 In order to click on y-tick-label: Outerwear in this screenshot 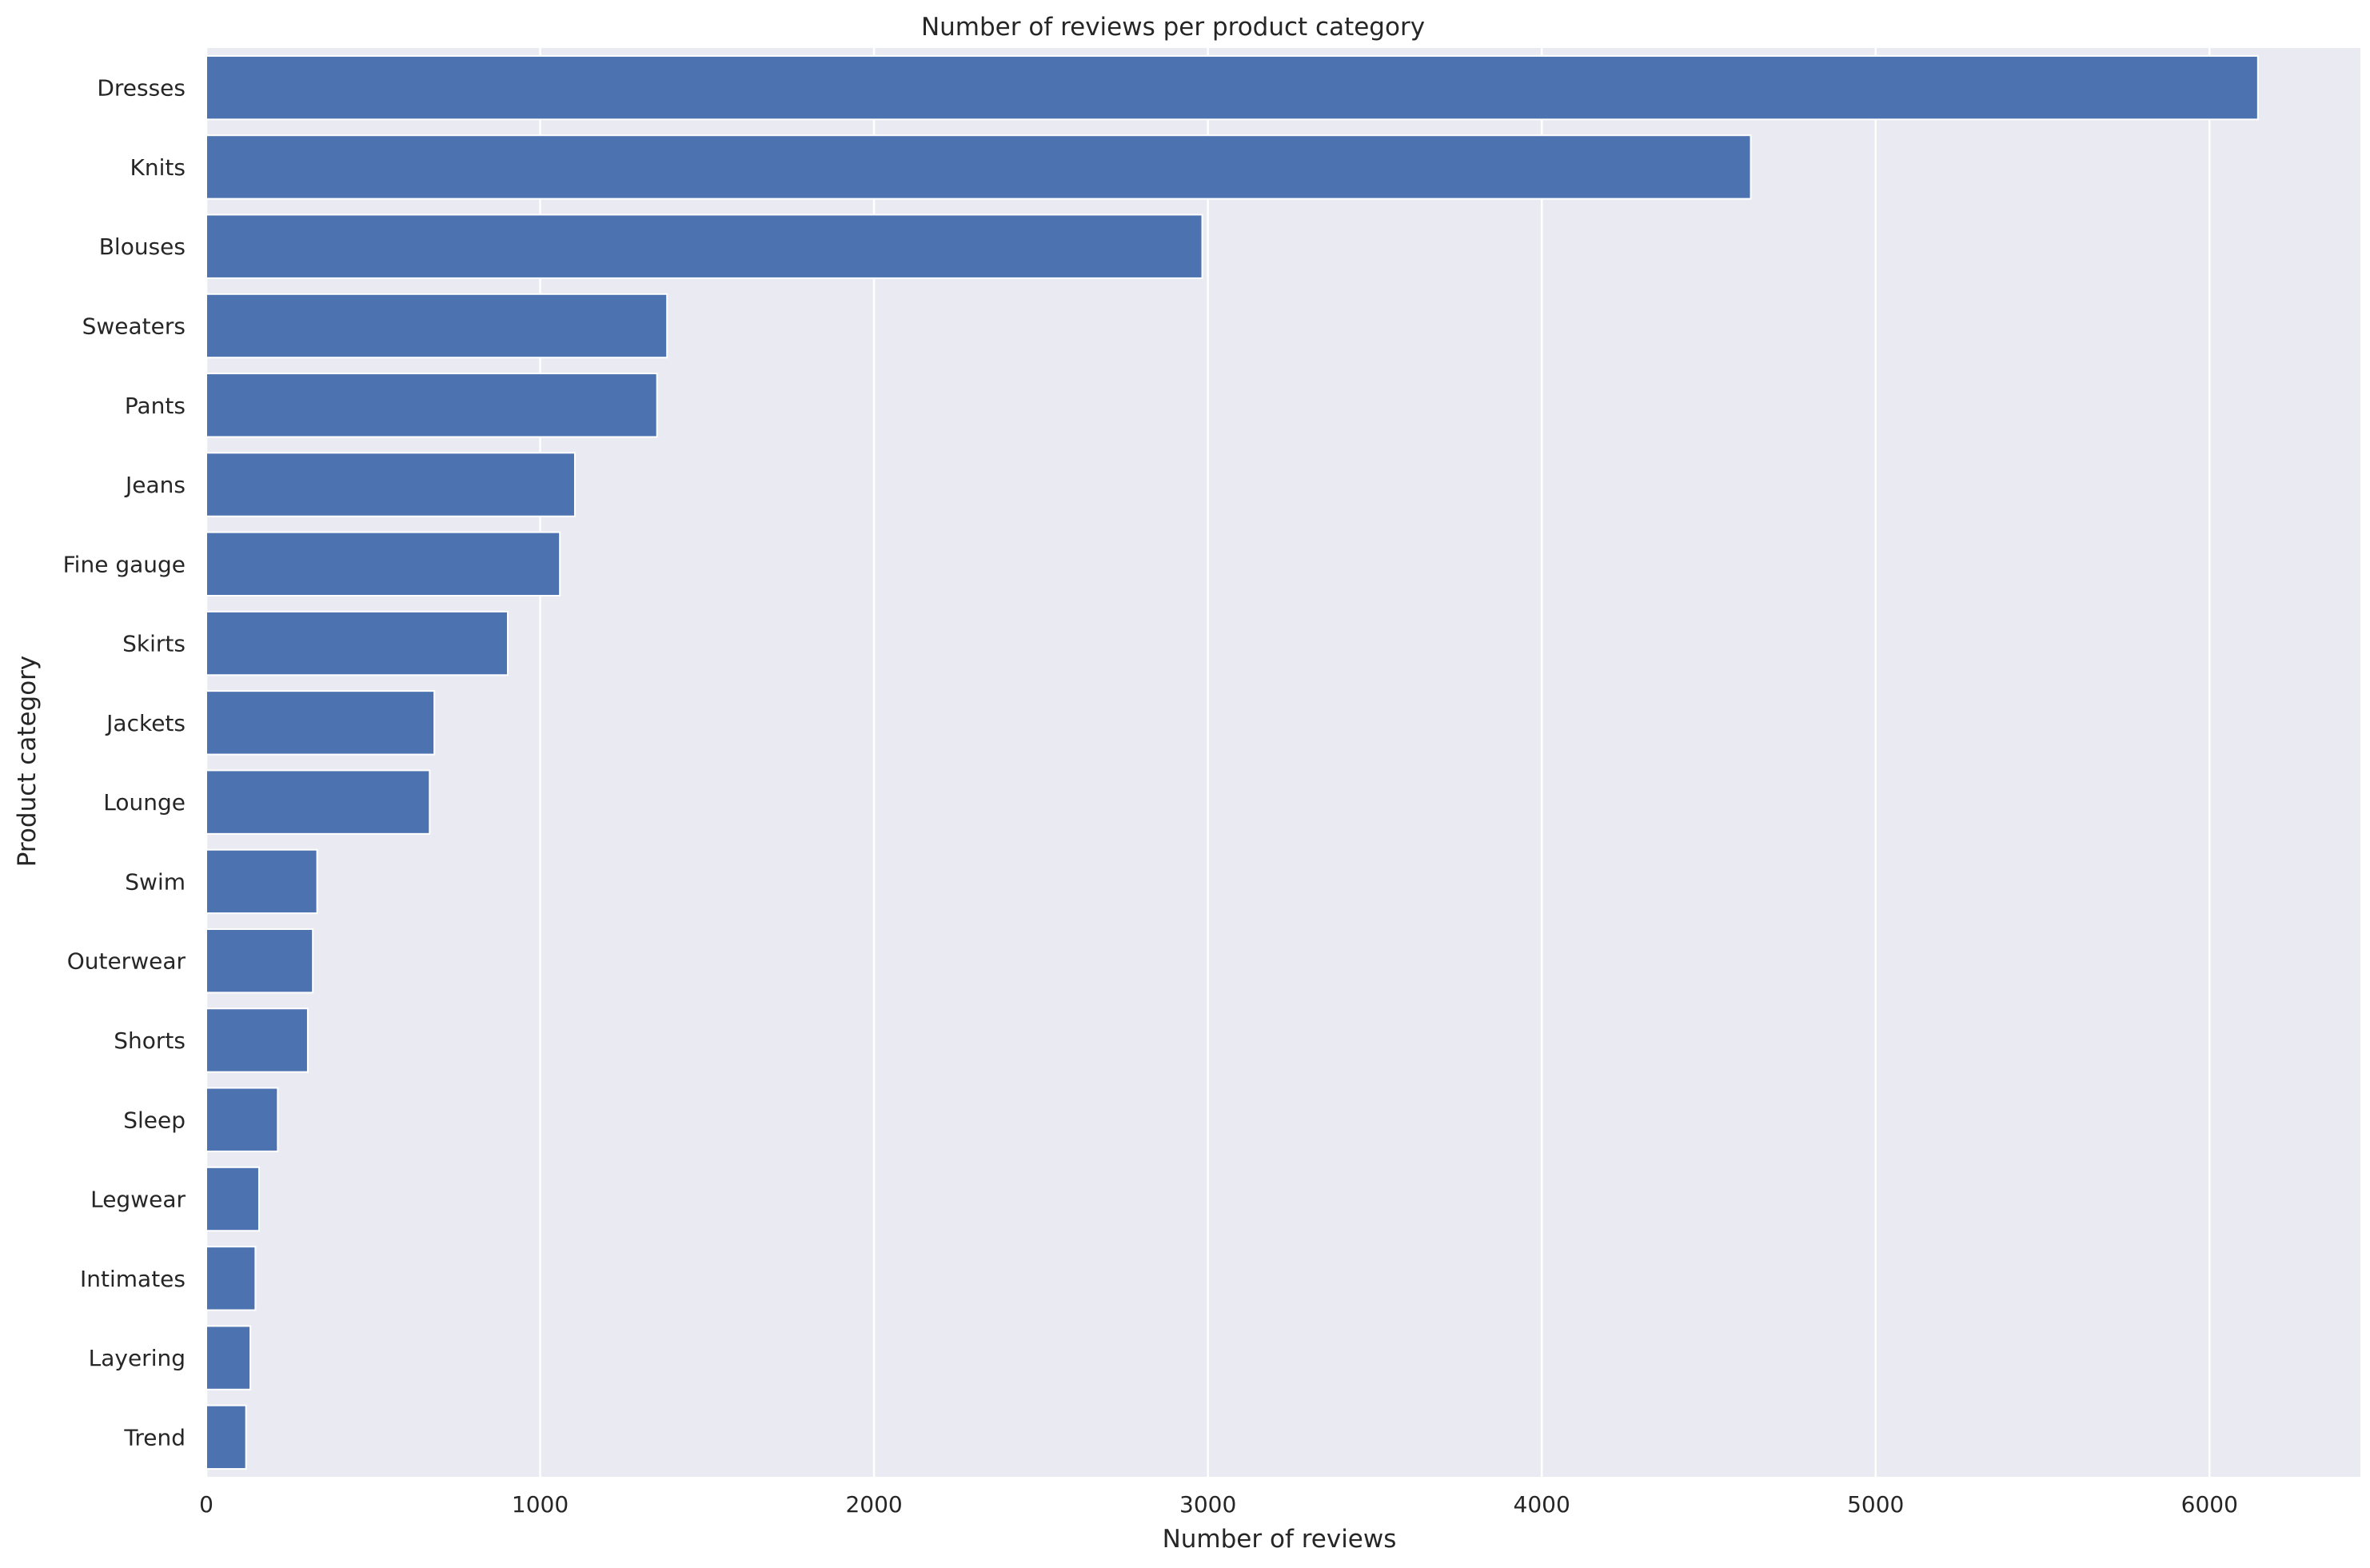, I will do `click(127, 961)`.